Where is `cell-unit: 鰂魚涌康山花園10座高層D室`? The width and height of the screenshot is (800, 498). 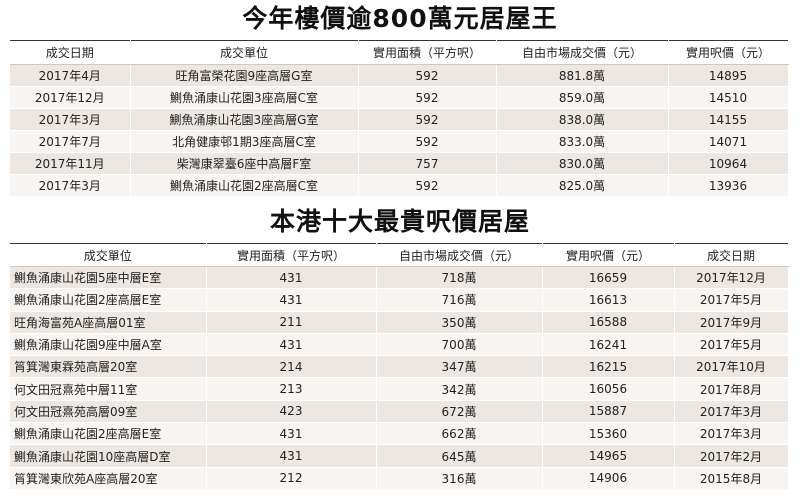 cell-unit: 鰂魚涌康山花園10座高層D室 is located at coordinates (108, 456).